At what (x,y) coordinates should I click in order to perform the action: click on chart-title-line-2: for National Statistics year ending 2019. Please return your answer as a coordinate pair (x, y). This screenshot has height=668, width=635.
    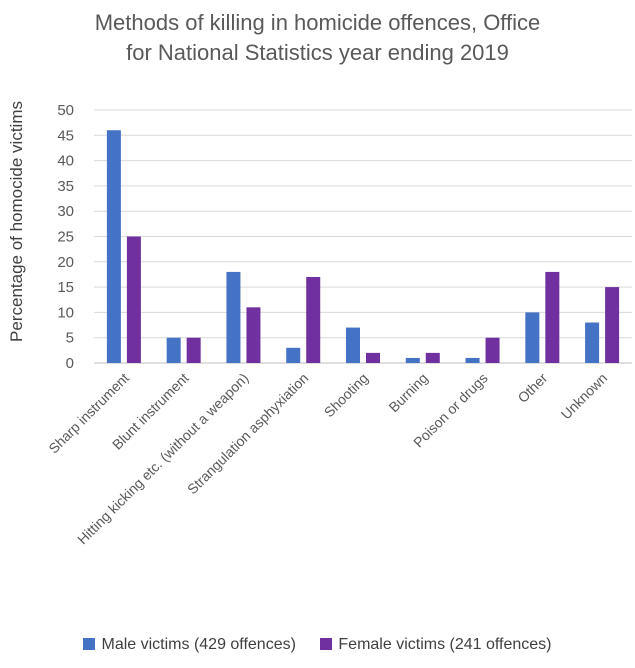
    Looking at the image, I should click on (317, 52).